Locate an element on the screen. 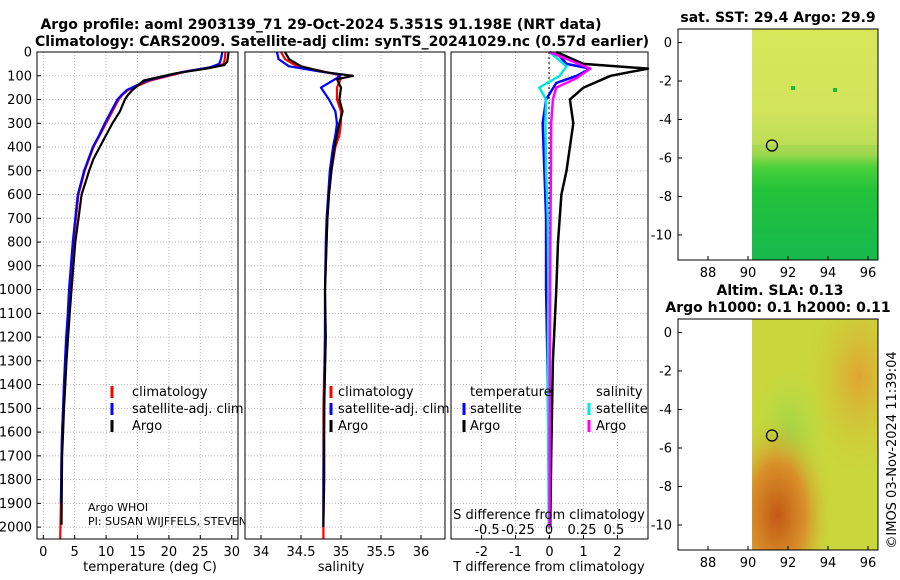 This screenshot has width=900, height=580. legend-label-t-argo: Argo is located at coordinates (485, 426).